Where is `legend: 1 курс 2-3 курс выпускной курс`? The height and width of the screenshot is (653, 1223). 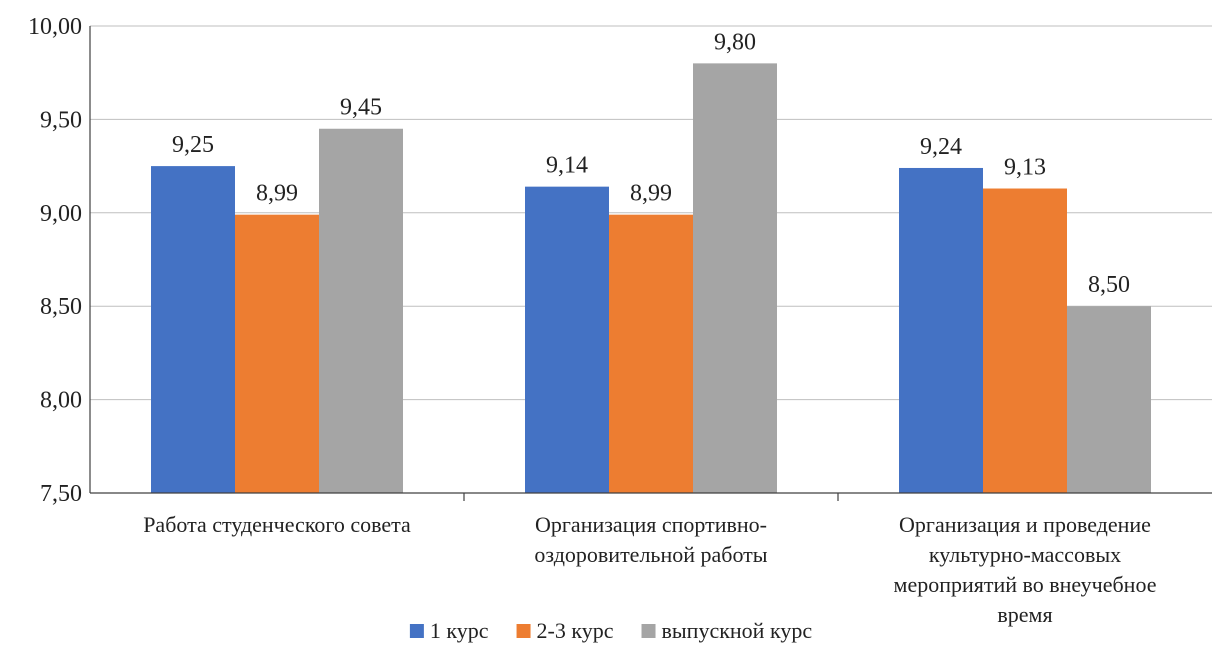 legend: 1 курс 2-3 курс выпускной курс is located at coordinates (611, 630).